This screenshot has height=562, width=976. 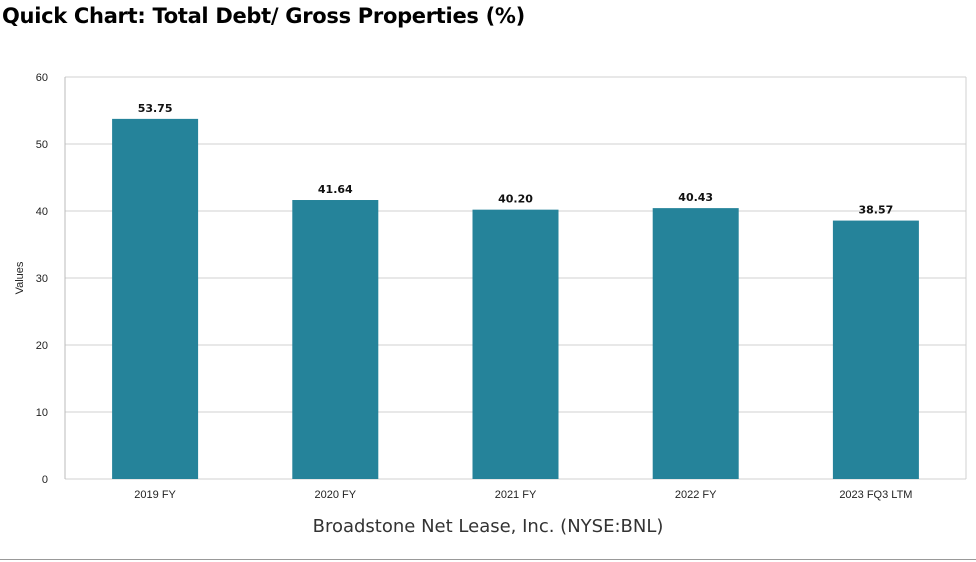 I want to click on y-axis-ticks: 0 10 20 30 40 50 60, so click(x=42, y=279).